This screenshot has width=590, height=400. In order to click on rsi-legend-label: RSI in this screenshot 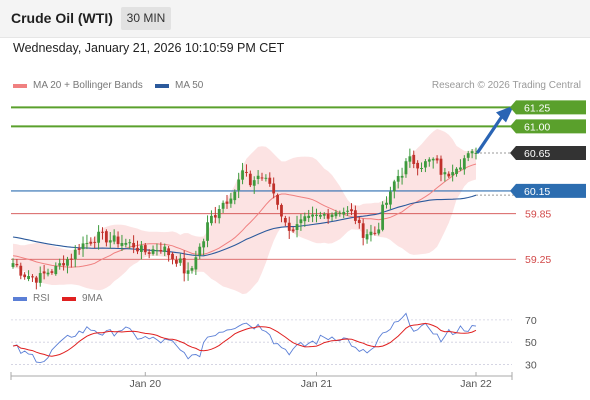, I will do `click(41, 298)`.